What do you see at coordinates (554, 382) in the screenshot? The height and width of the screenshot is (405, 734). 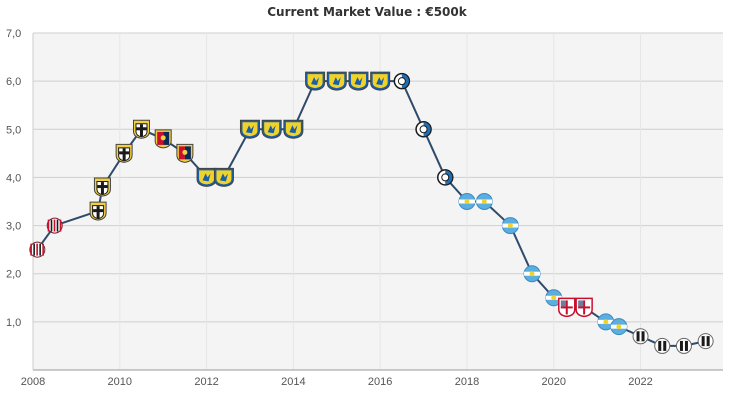 I see `x-tick-label: 2020` at bounding box center [554, 382].